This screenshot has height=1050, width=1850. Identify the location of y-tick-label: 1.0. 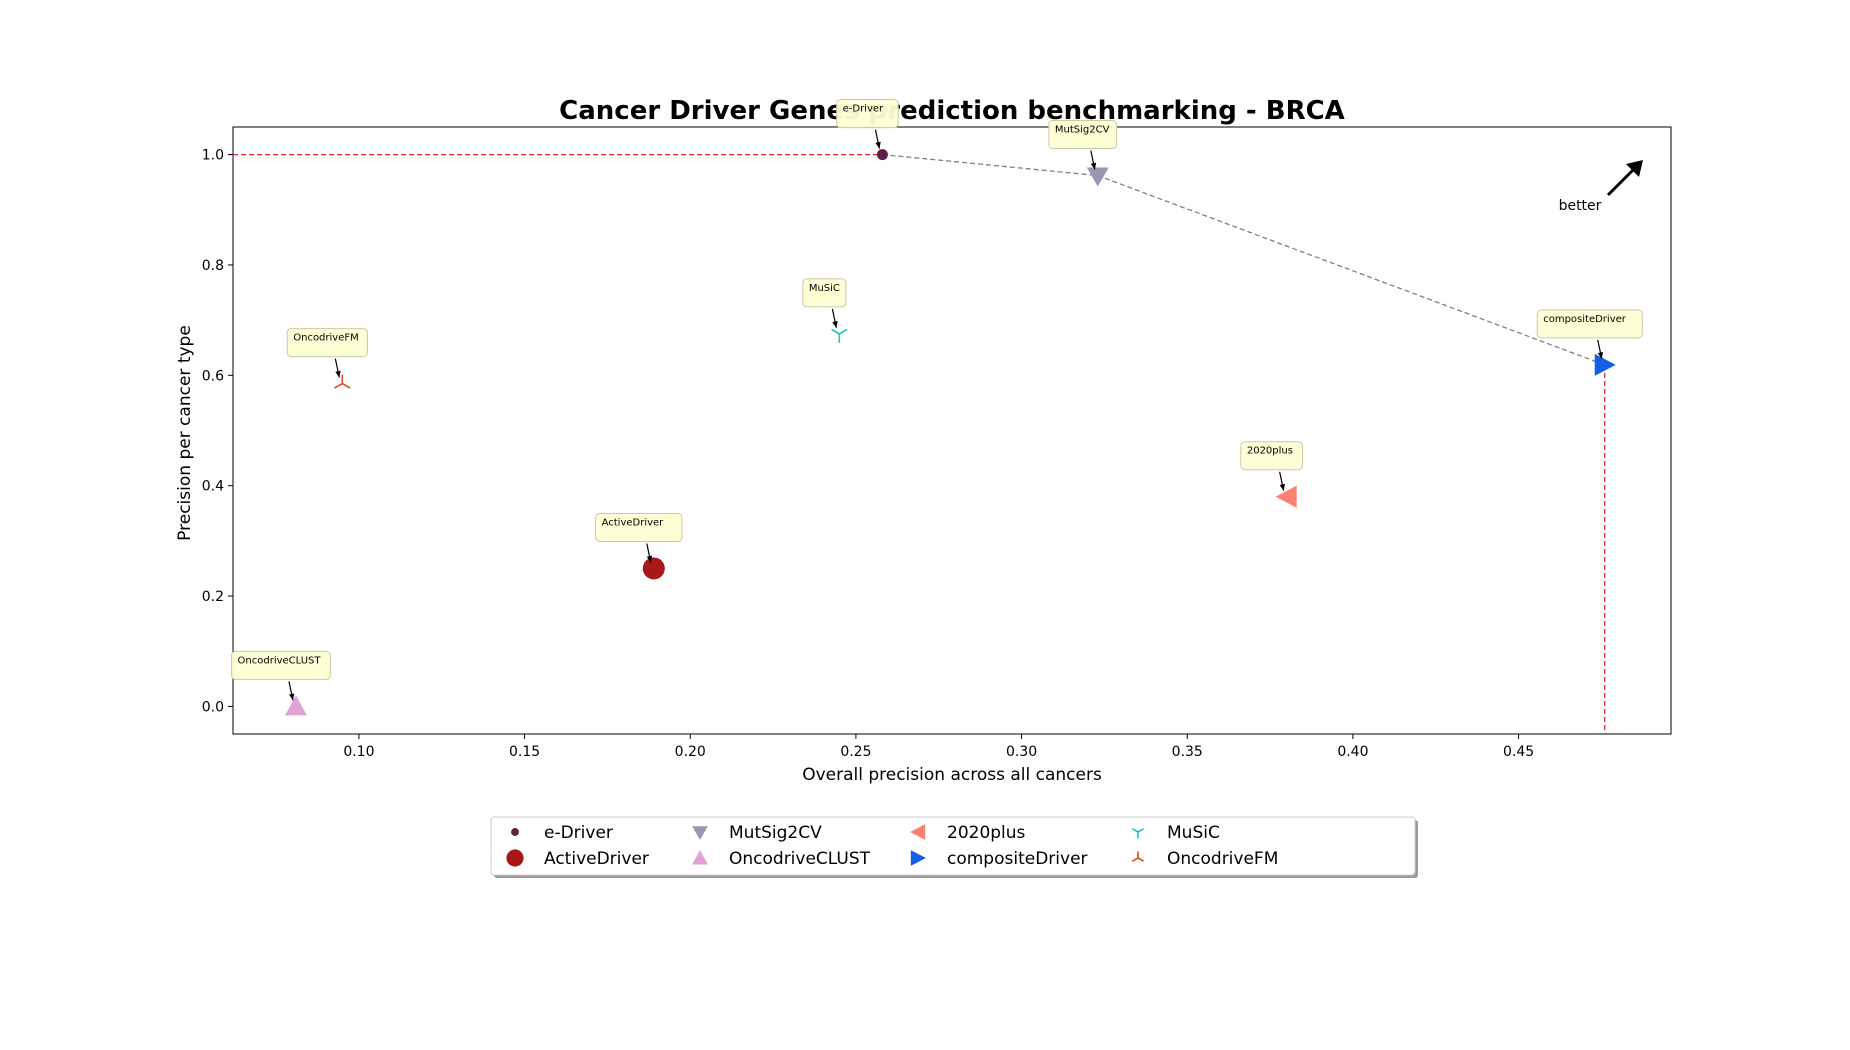
(213, 156).